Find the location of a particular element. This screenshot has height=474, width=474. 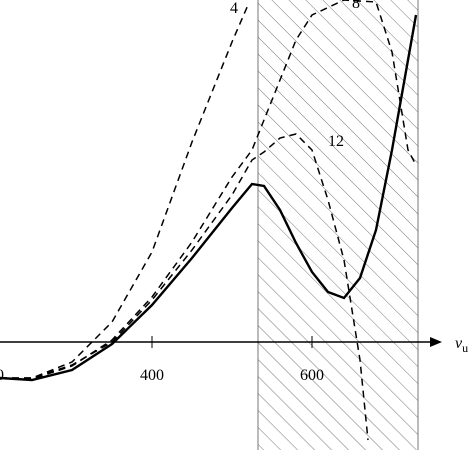

curve-label: 12 is located at coordinates (336, 141).